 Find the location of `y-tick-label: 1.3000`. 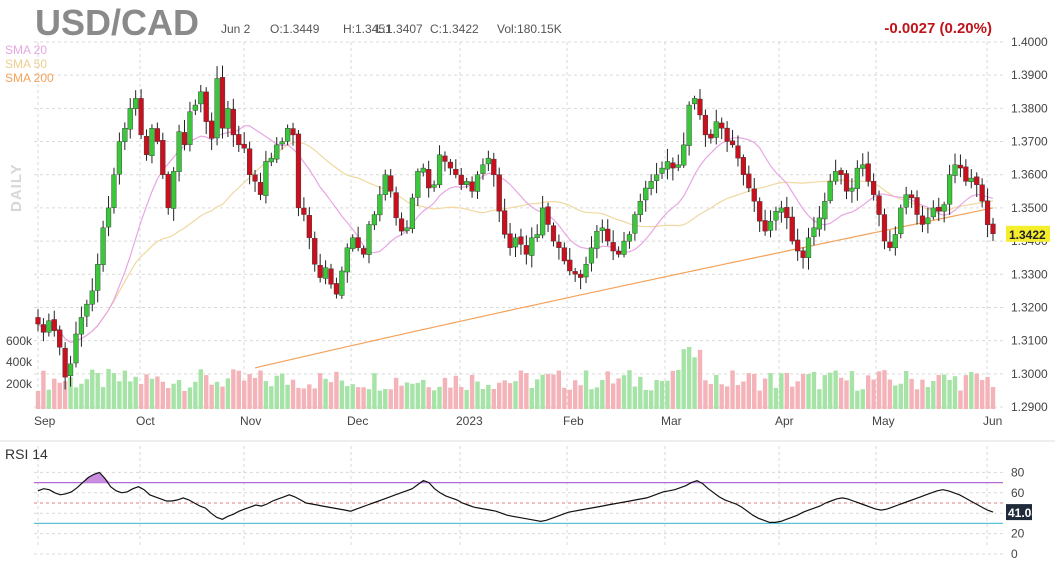

y-tick-label: 1.3000 is located at coordinates (1029, 374).